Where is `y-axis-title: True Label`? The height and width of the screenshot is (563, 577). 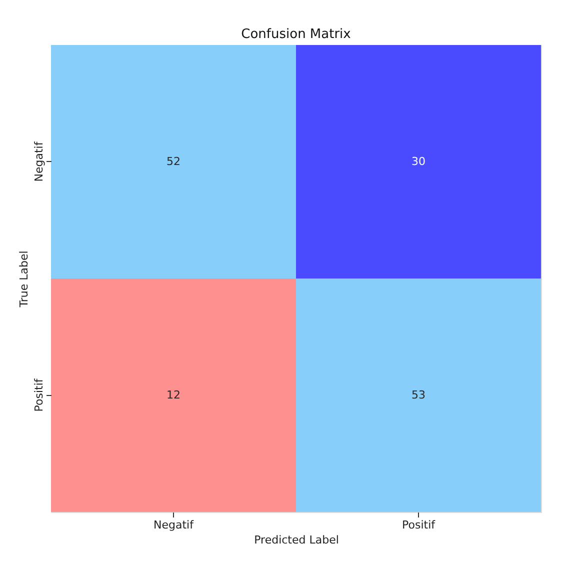
y-axis-title: True Label is located at coordinates (24, 279).